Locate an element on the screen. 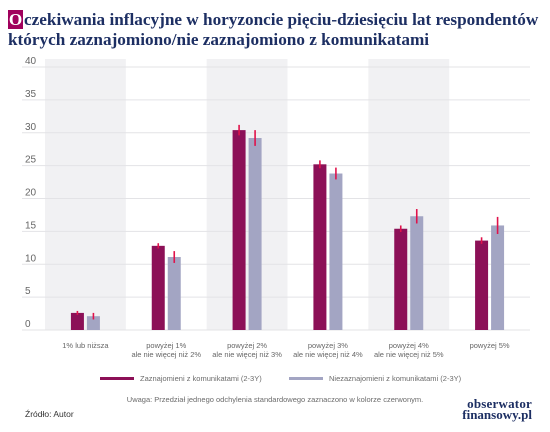 This screenshot has width=550, height=432. y-tick-label: 15 is located at coordinates (31, 225).